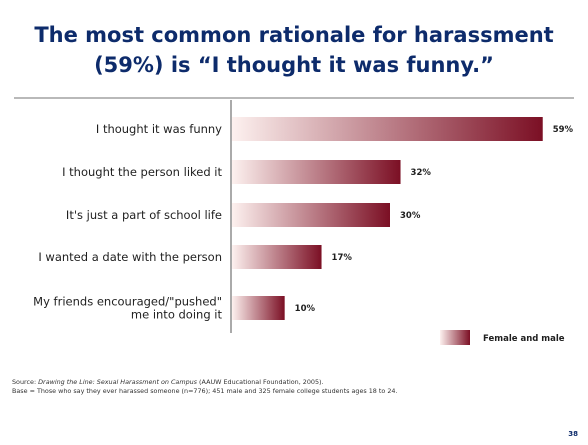  What do you see at coordinates (524, 339) in the screenshot?
I see `legend-label: Female and male` at bounding box center [524, 339].